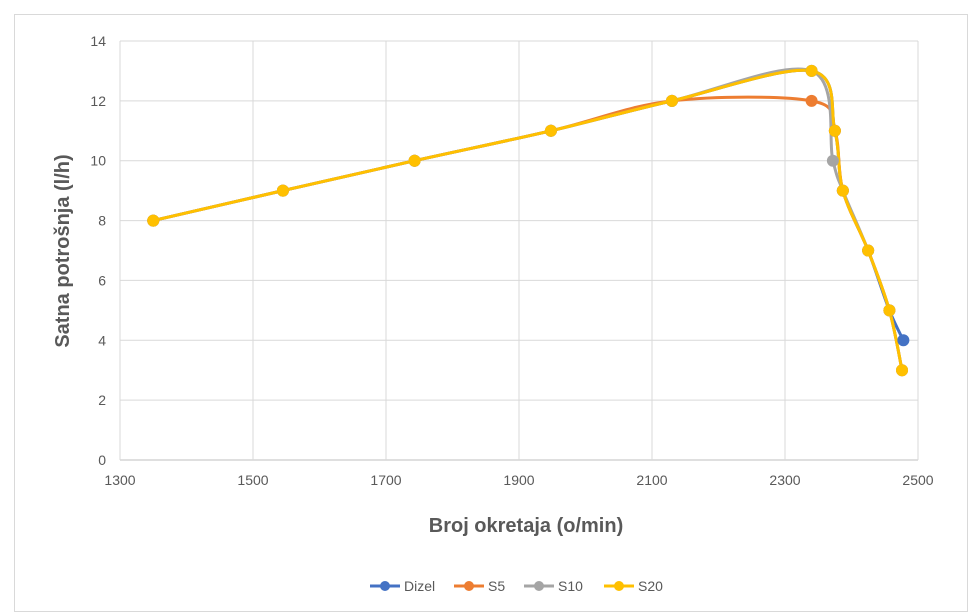 The height and width of the screenshot is (614, 970). What do you see at coordinates (102, 280) in the screenshot?
I see `y-tick-label: 6` at bounding box center [102, 280].